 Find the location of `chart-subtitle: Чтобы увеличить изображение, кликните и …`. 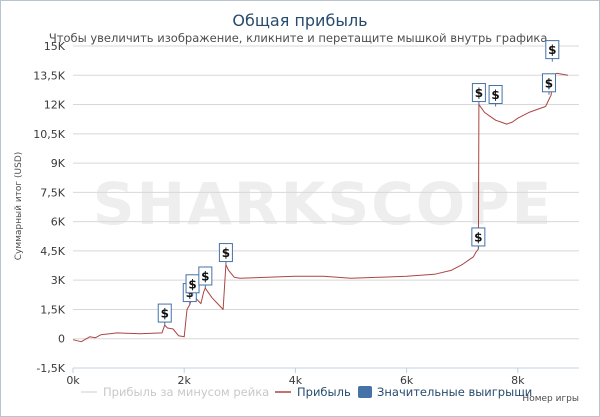

chart-subtitle: Чтобы увеличить изображение, кликните и … is located at coordinates (300, 38).